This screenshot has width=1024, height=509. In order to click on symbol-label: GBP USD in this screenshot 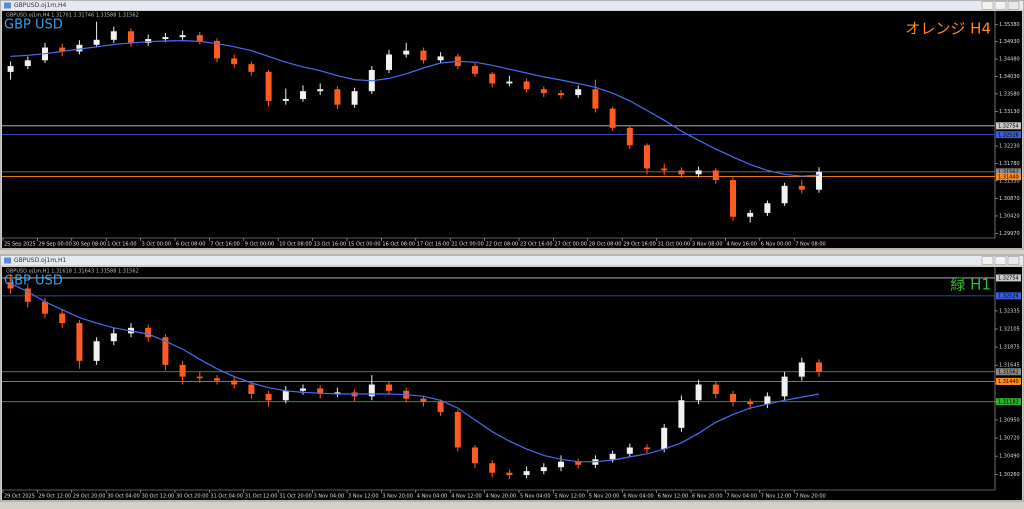, I will do `click(33, 281)`.